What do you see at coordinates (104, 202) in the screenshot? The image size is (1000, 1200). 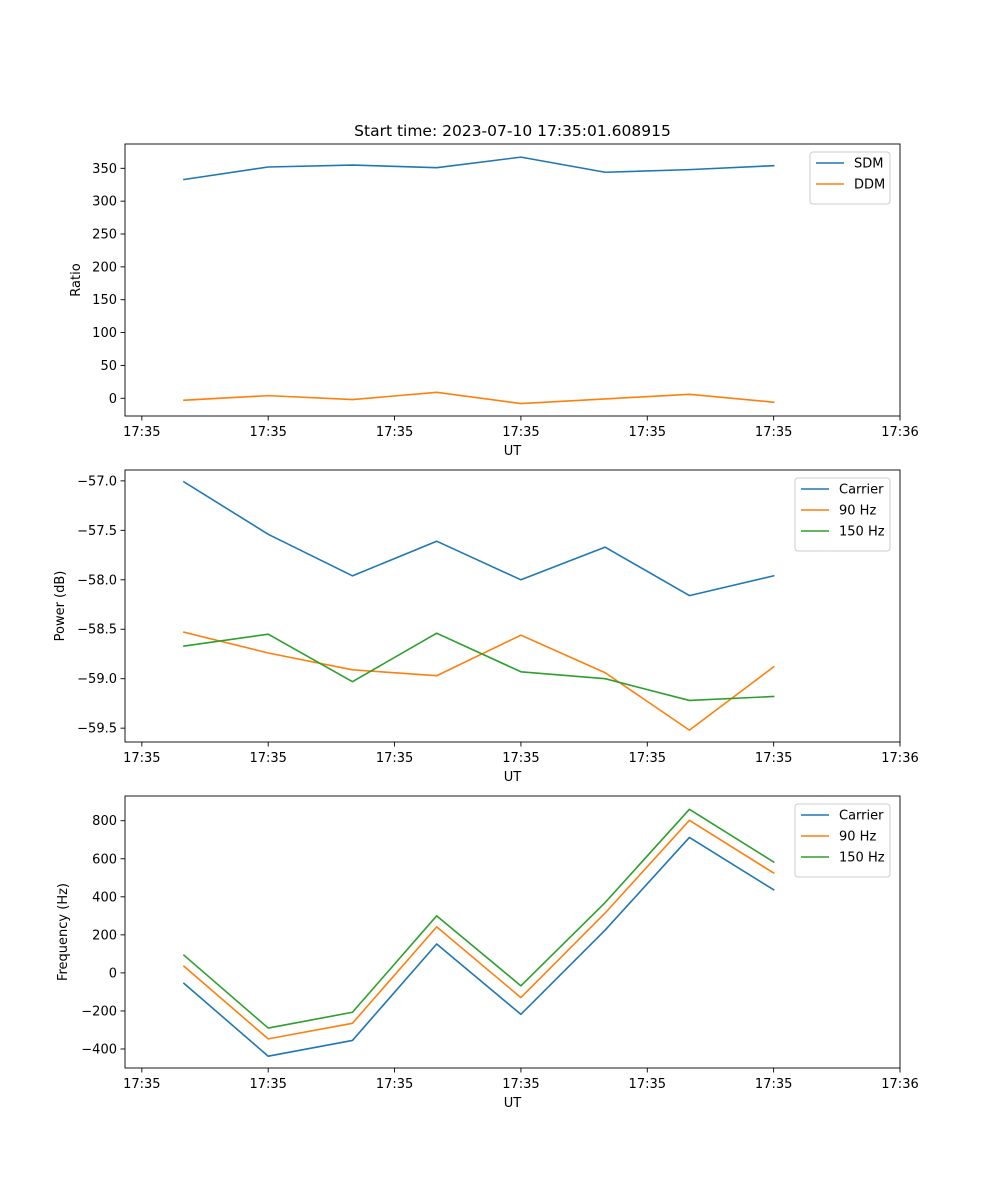 I see `y-tick-label: 300` at bounding box center [104, 202].